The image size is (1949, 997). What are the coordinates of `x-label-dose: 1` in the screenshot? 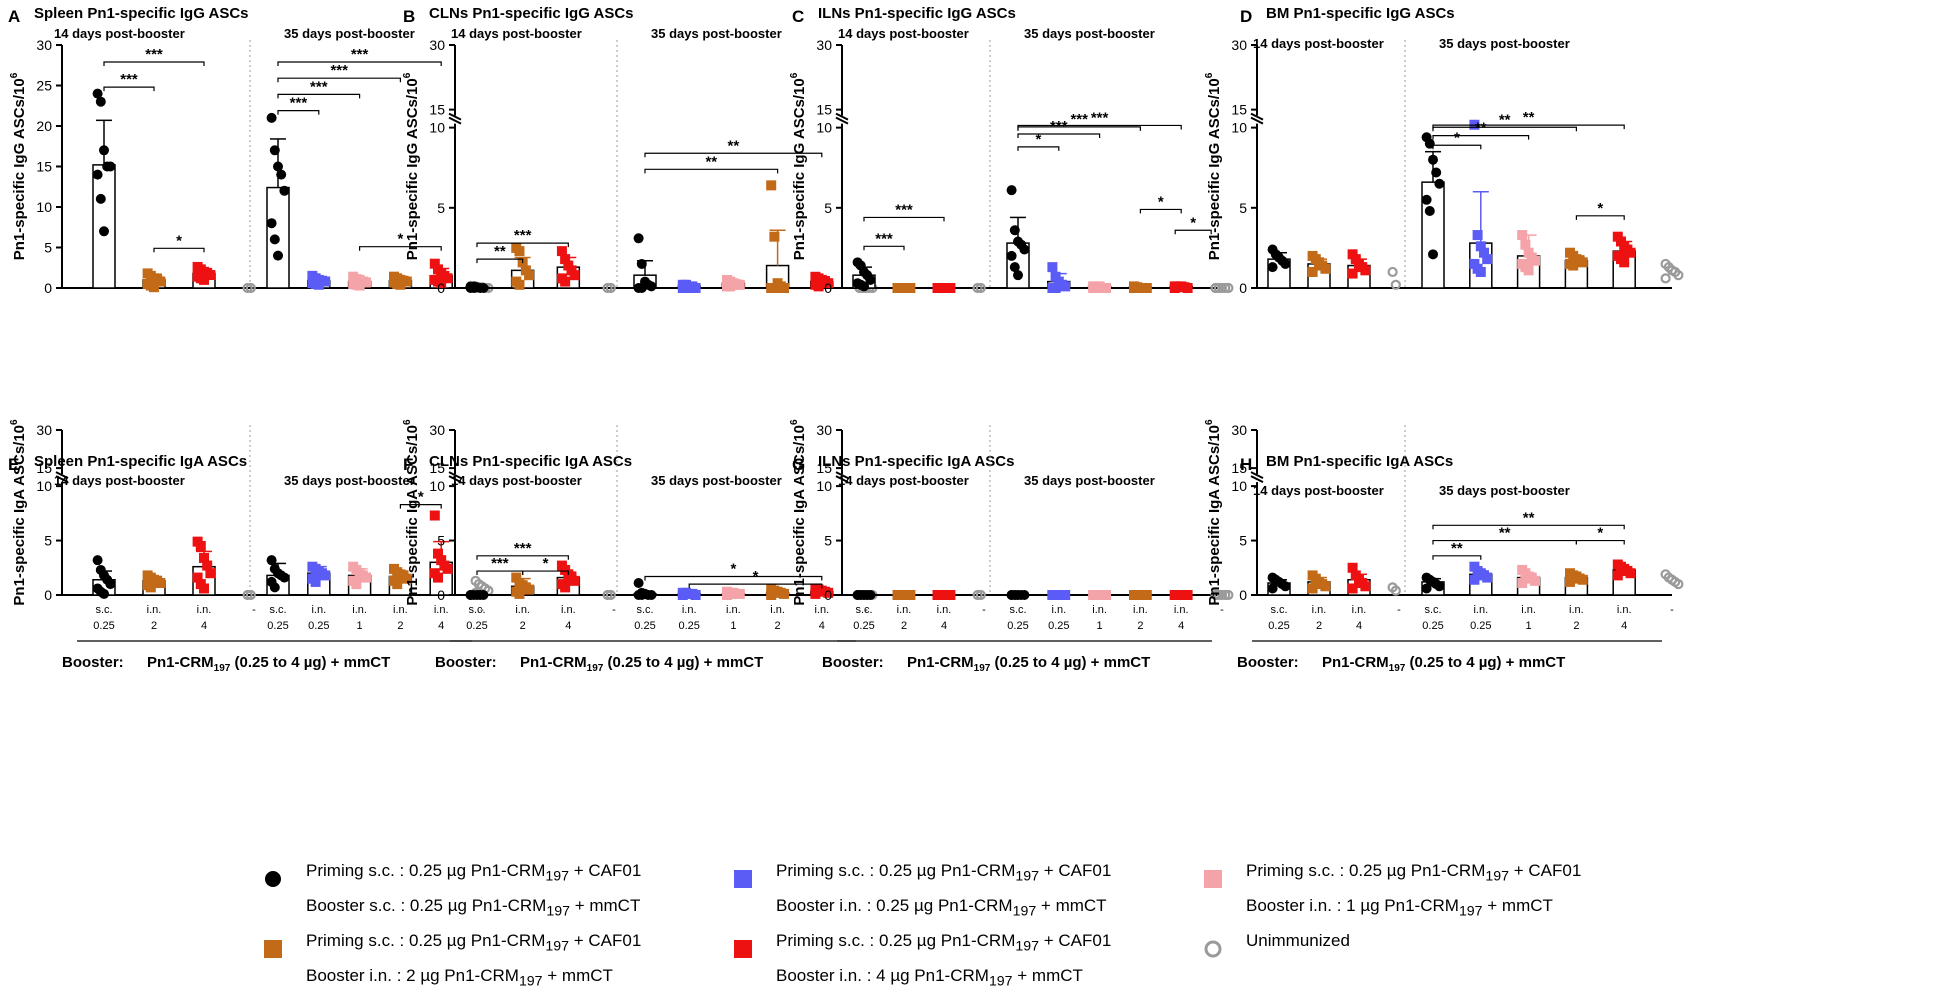 It's located at (360, 626).